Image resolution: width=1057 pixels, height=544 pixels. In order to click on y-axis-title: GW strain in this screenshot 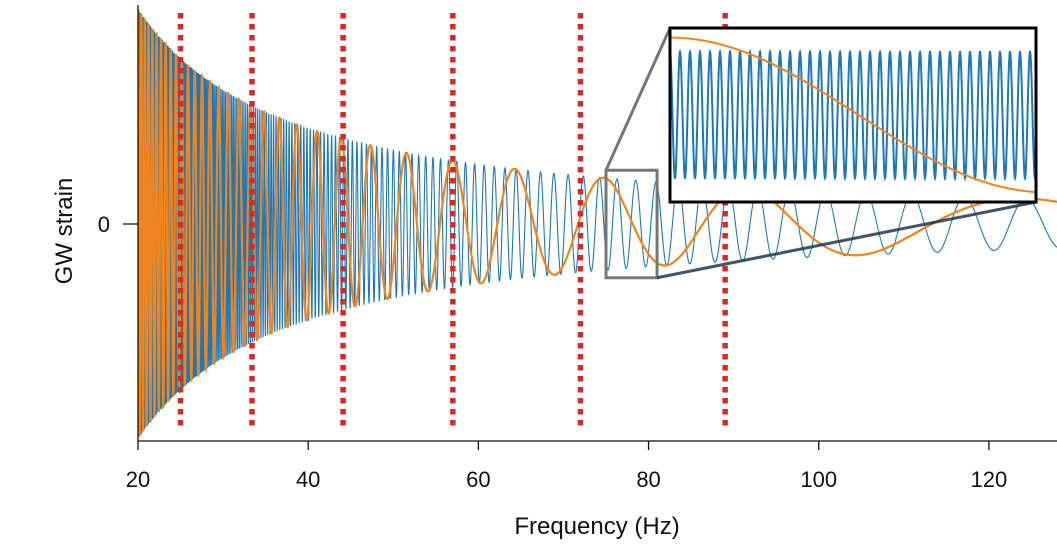, I will do `click(64, 231)`.